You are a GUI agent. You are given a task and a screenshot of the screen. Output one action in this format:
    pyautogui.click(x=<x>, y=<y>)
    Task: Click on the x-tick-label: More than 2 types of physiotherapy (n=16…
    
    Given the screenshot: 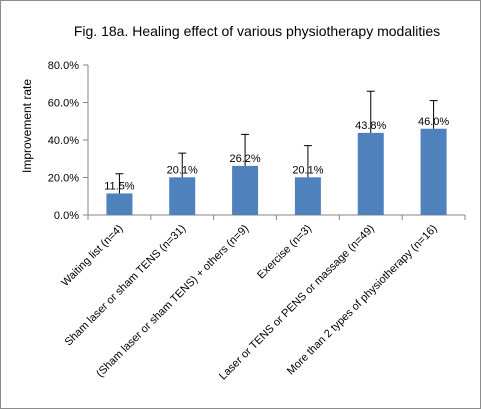 What is the action you would take?
    pyautogui.click(x=362, y=300)
    